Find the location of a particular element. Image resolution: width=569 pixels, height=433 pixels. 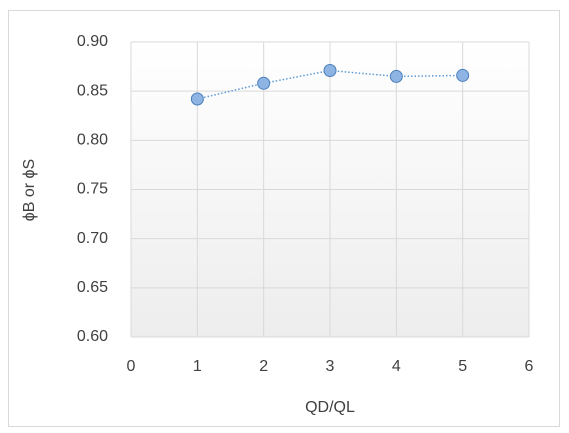

y-tick-label: 0.85 is located at coordinates (92, 90).